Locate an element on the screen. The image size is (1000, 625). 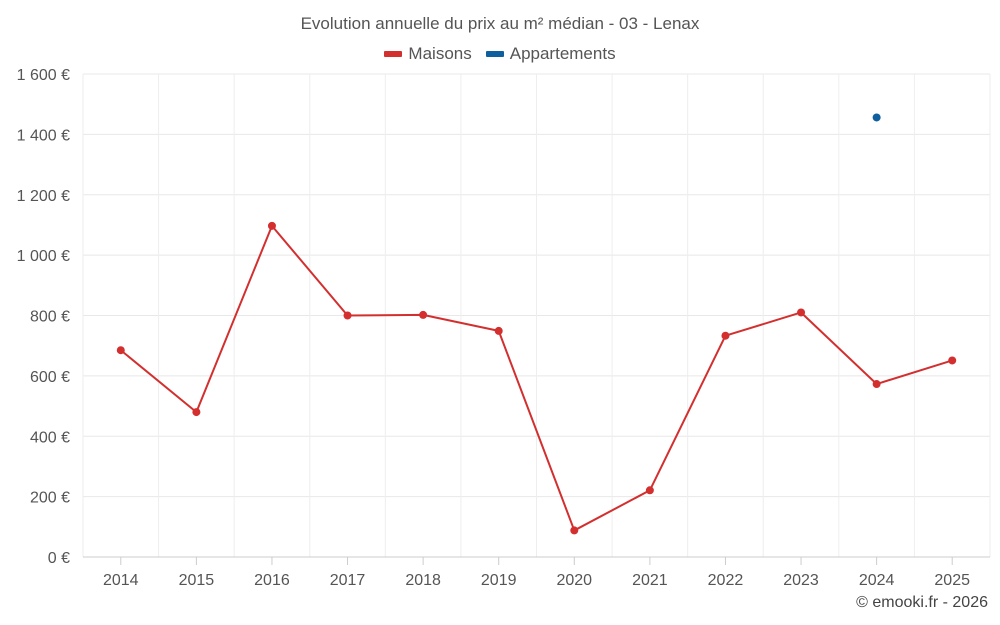
x-tick-label: 2014 is located at coordinates (121, 580).